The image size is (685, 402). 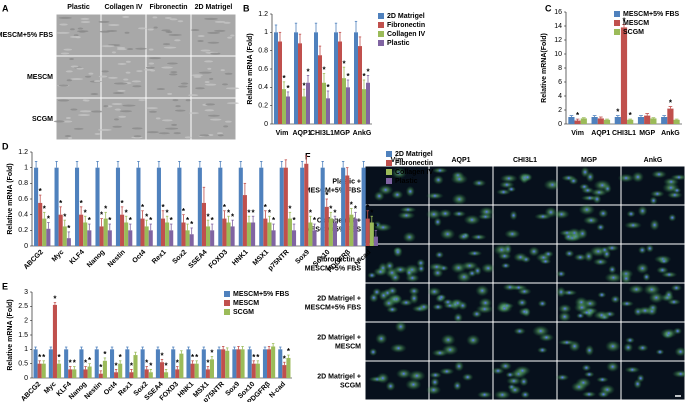 What do you see at coordinates (243, 312) in the screenshot?
I see `legend-label: SCGM` at bounding box center [243, 312].